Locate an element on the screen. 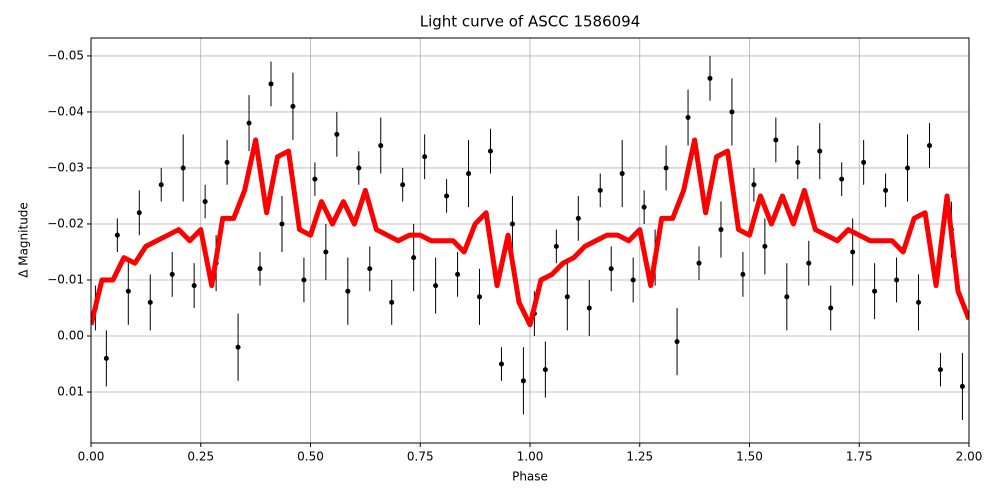 The image size is (1000, 500). x-tick-label: 2.00 is located at coordinates (969, 457).